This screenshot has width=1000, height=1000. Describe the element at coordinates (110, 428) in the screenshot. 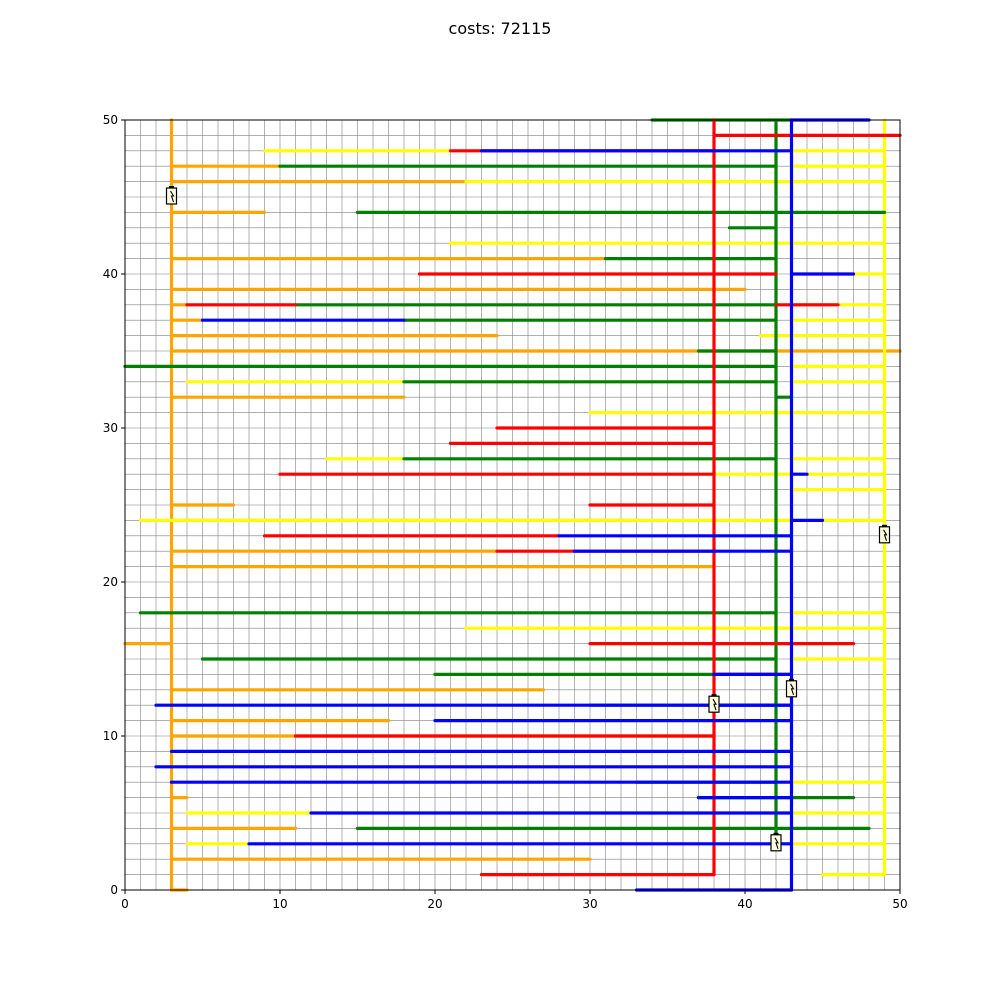

I see `y-tick-label: 30` at that location.